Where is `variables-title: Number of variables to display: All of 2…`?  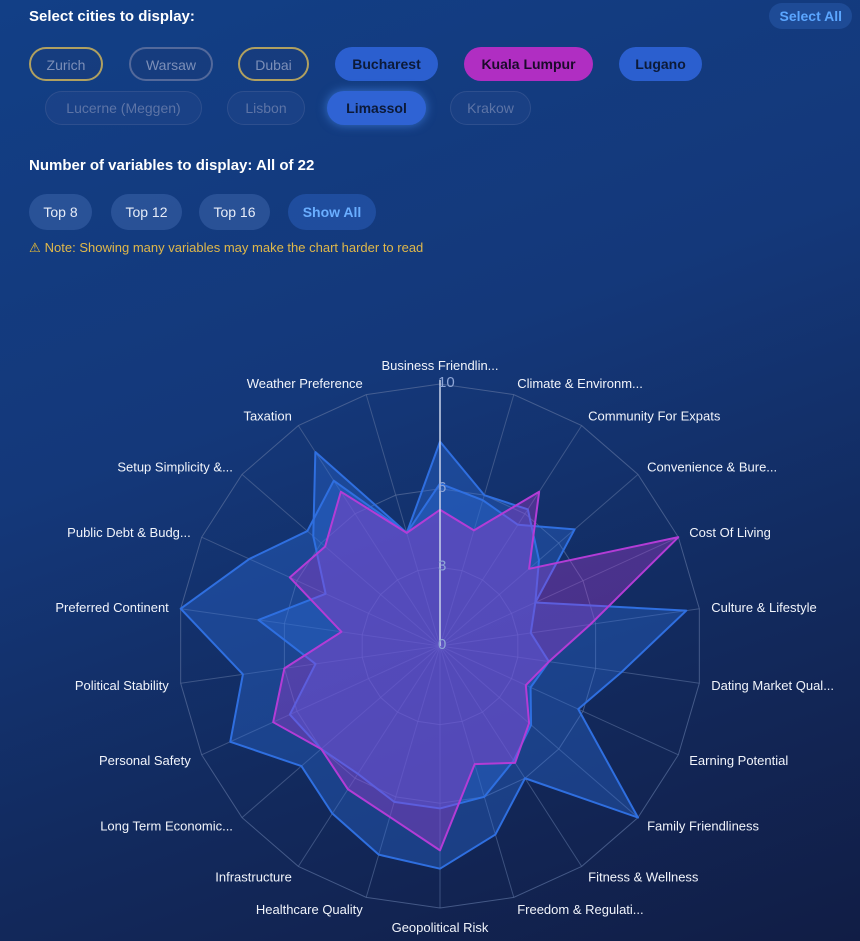
variables-title: Number of variables to display: All of 2… is located at coordinates (172, 165).